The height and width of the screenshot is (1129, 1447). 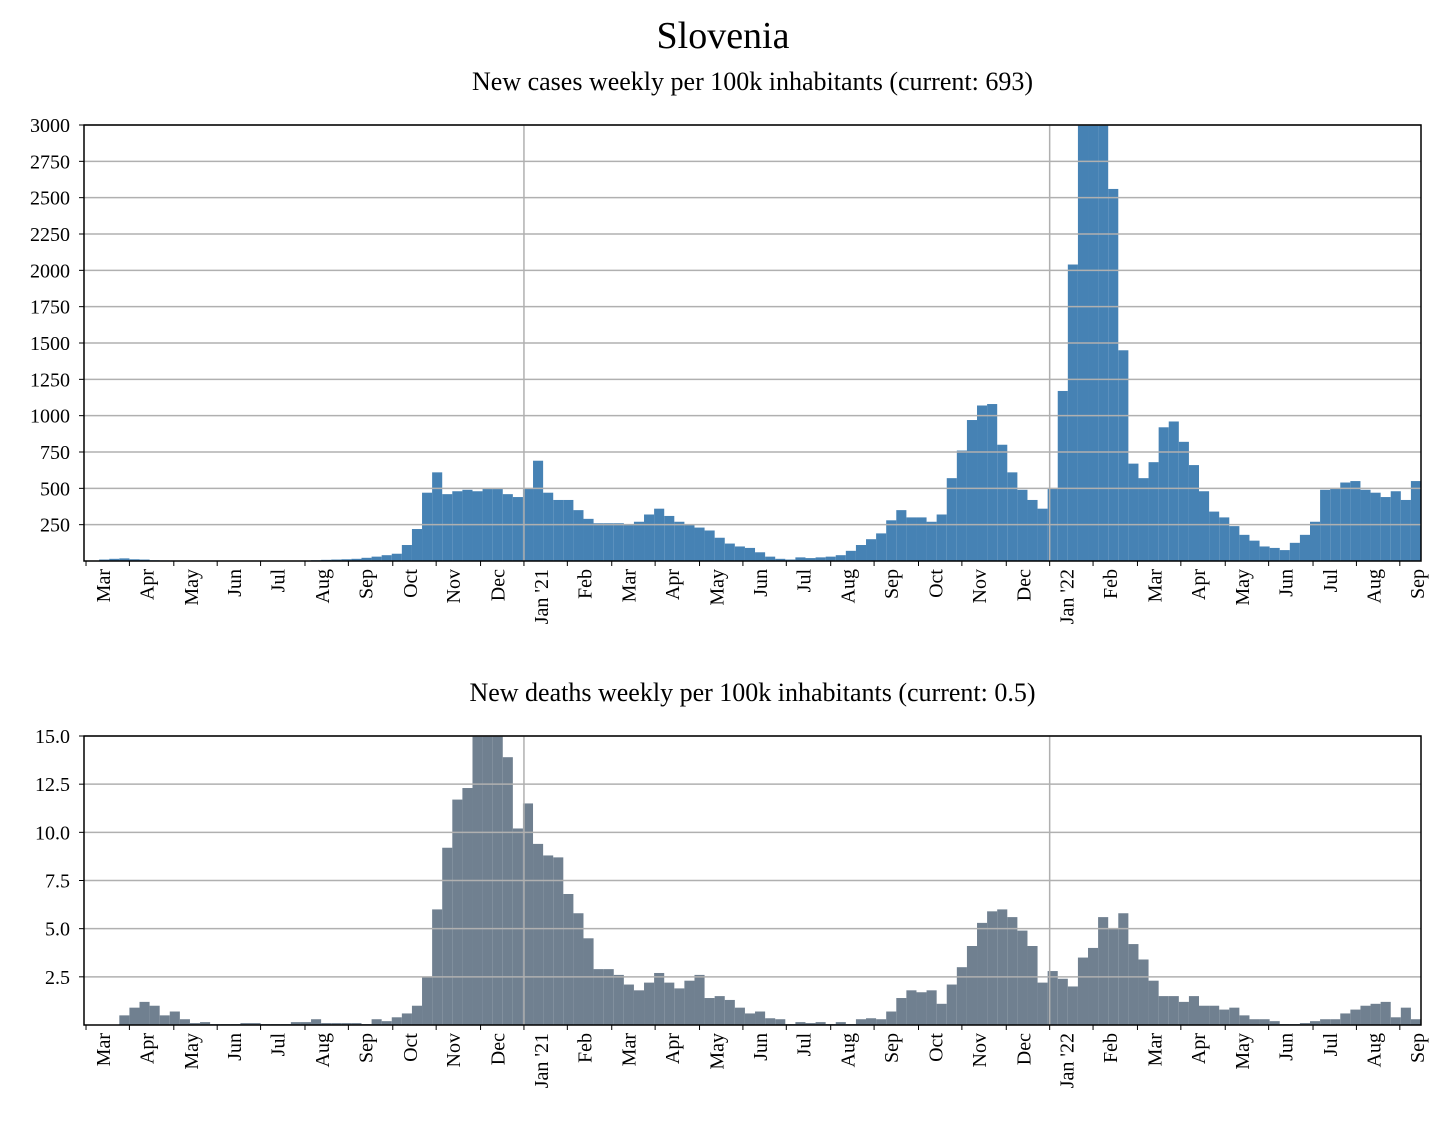 What do you see at coordinates (50, 344) in the screenshot?
I see `y-tick-label: 1500` at bounding box center [50, 344].